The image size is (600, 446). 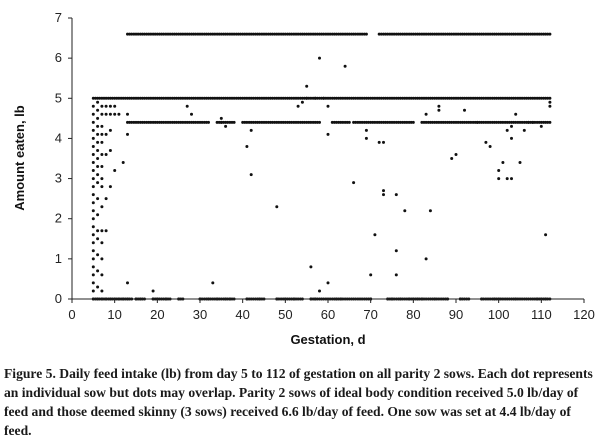 I want to click on x-tick-label: 30, so click(x=200, y=314).